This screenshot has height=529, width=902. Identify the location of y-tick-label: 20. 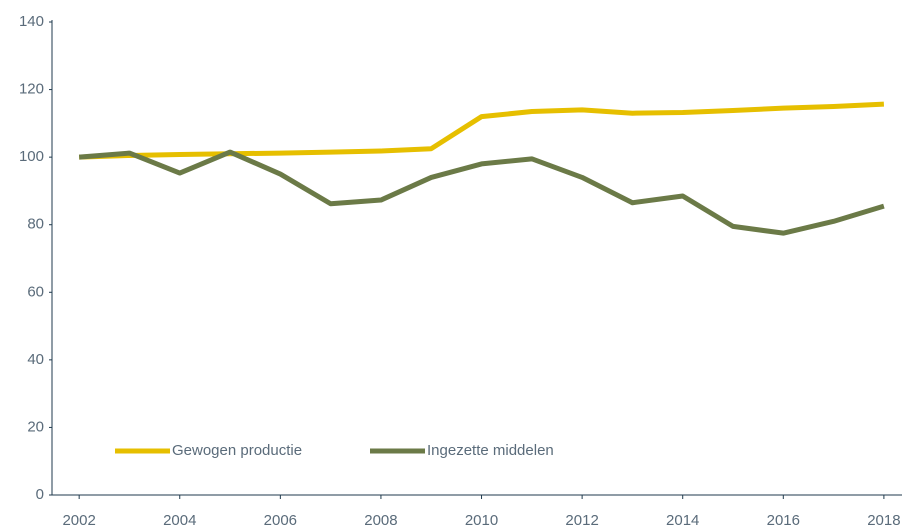
(35, 426).